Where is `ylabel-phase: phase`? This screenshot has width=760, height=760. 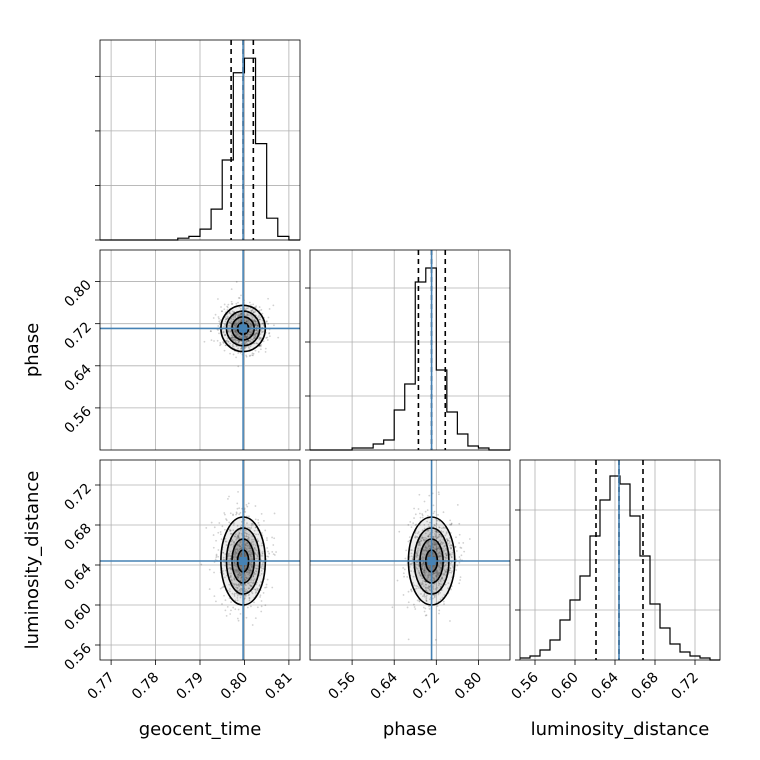 ylabel-phase: phase is located at coordinates (32, 350).